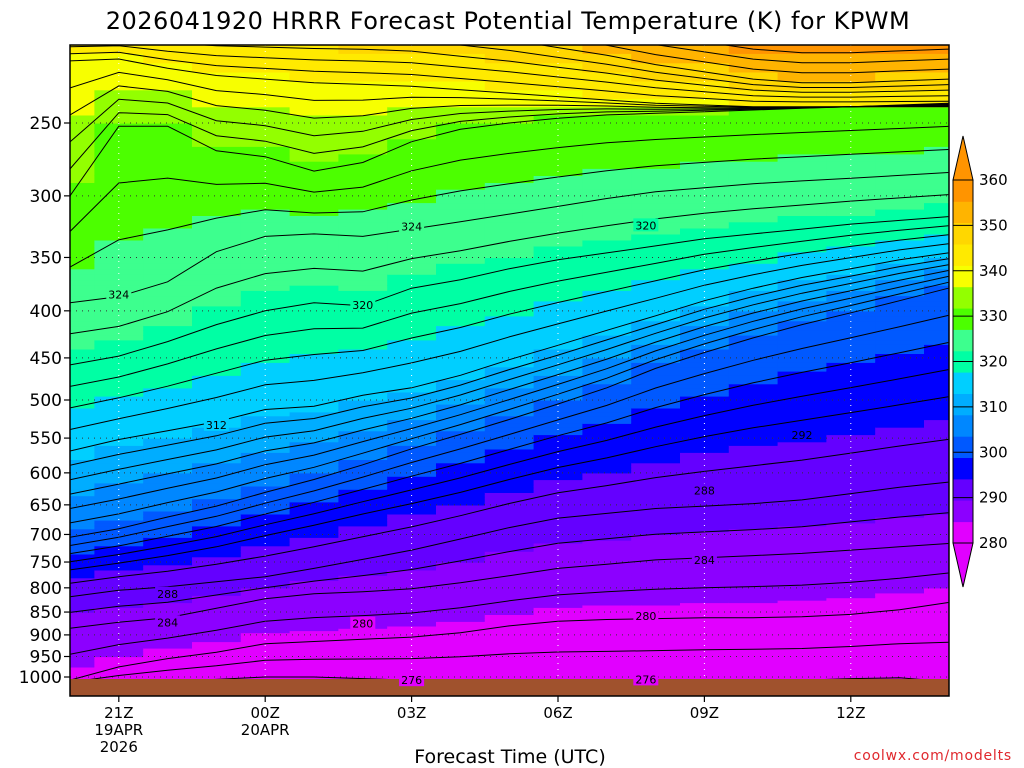  What do you see at coordinates (933, 756) in the screenshot?
I see `credit-text: coolwx.com/modelts` at bounding box center [933, 756].